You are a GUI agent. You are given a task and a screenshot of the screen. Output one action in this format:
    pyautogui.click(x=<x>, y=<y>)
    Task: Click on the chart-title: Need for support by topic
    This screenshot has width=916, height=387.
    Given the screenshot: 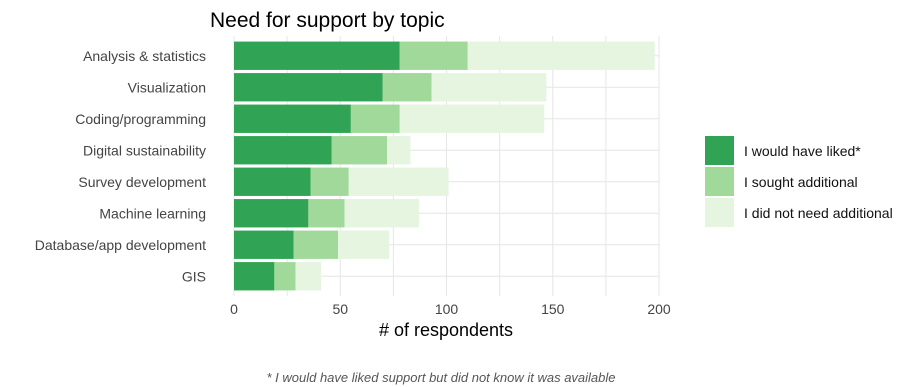 What is the action you would take?
    pyautogui.click(x=327, y=20)
    